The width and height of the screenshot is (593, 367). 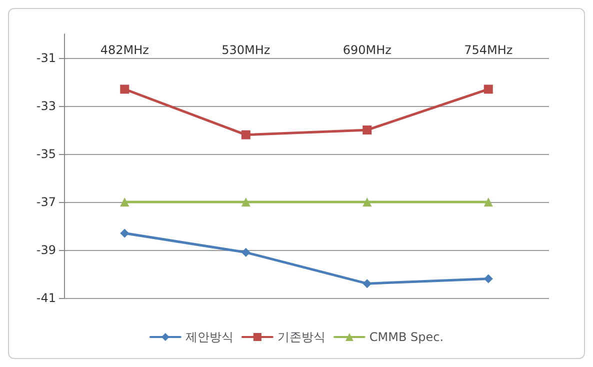 I want to click on y-tick-label: -35, so click(x=46, y=154).